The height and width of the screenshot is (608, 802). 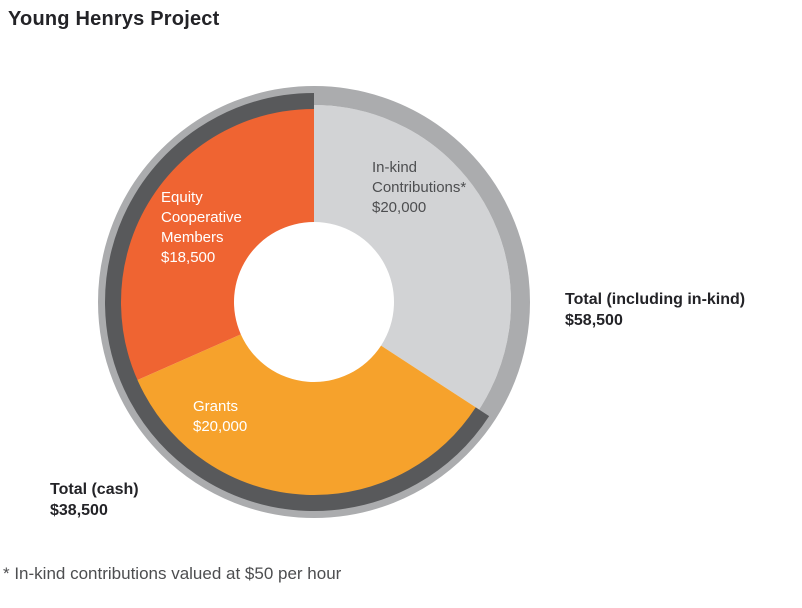 I want to click on label-equity-cooperative-members: Equity Cooperative Members $18,500, so click(x=201, y=228).